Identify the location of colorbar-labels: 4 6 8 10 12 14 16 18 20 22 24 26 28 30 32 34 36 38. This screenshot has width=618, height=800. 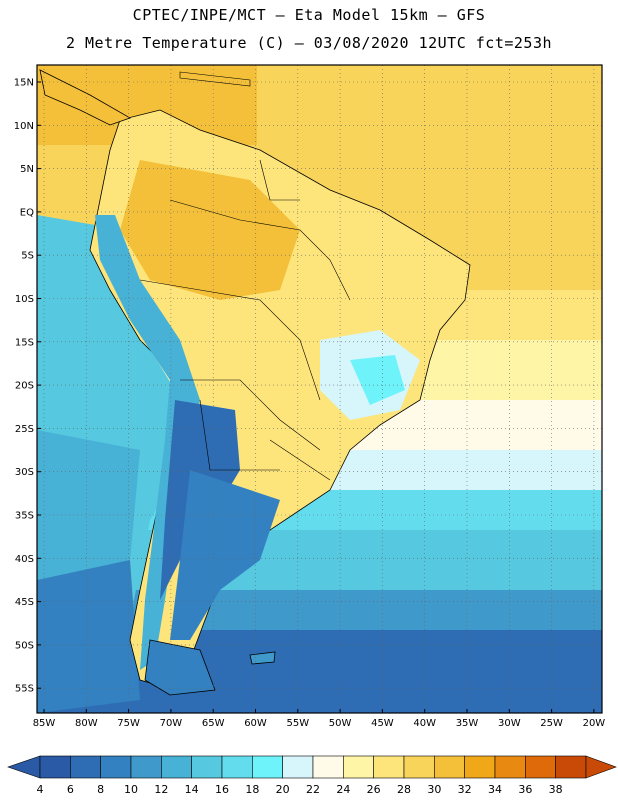
(300, 789).